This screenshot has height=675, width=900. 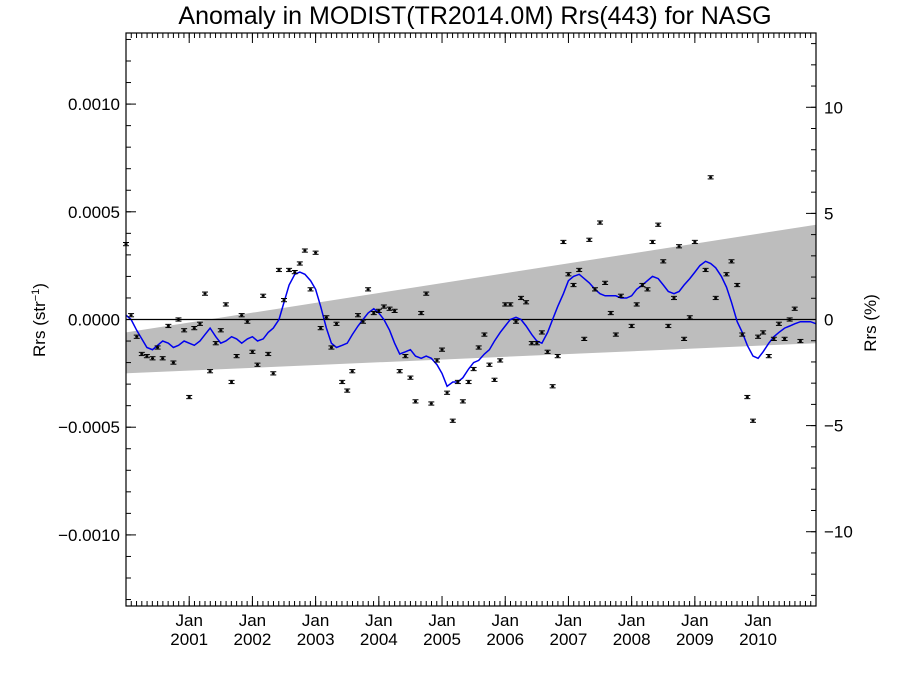 I want to click on y-left-tick-label: 0.0005, so click(x=94, y=212).